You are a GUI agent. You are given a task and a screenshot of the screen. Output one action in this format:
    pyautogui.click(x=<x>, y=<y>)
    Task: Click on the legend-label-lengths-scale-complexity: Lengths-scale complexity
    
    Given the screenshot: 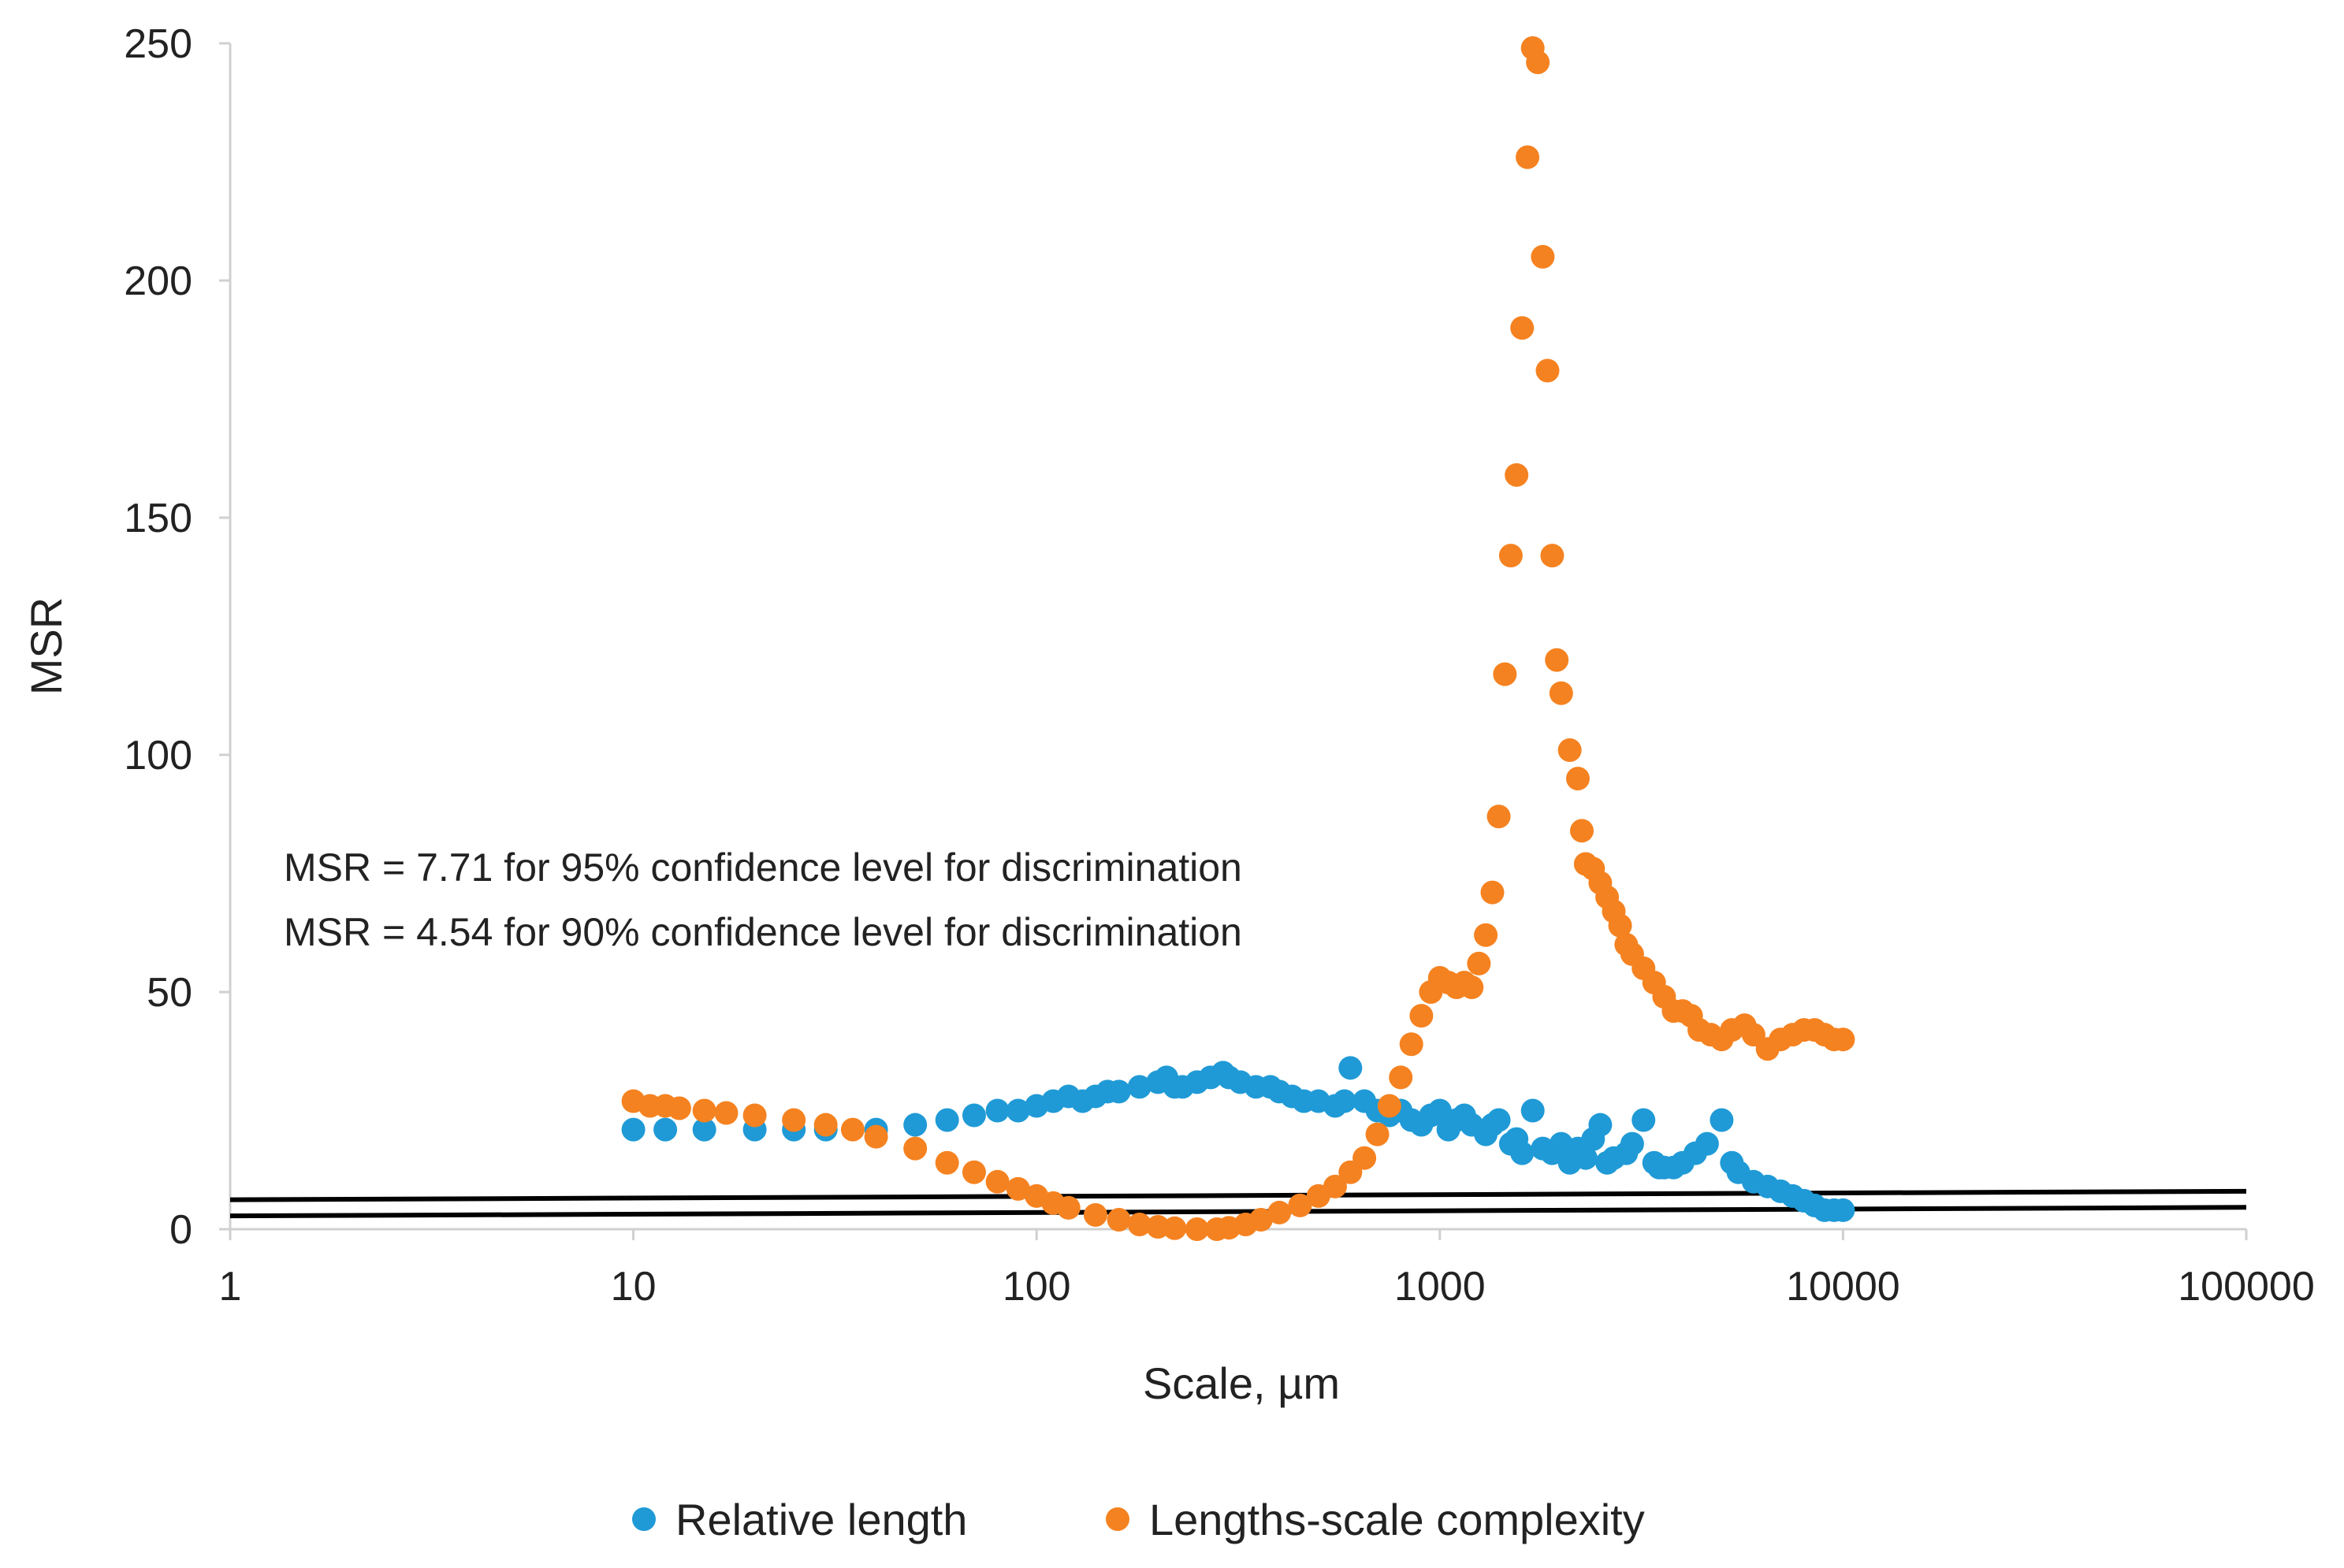 What is the action you would take?
    pyautogui.click(x=1397, y=1519)
    